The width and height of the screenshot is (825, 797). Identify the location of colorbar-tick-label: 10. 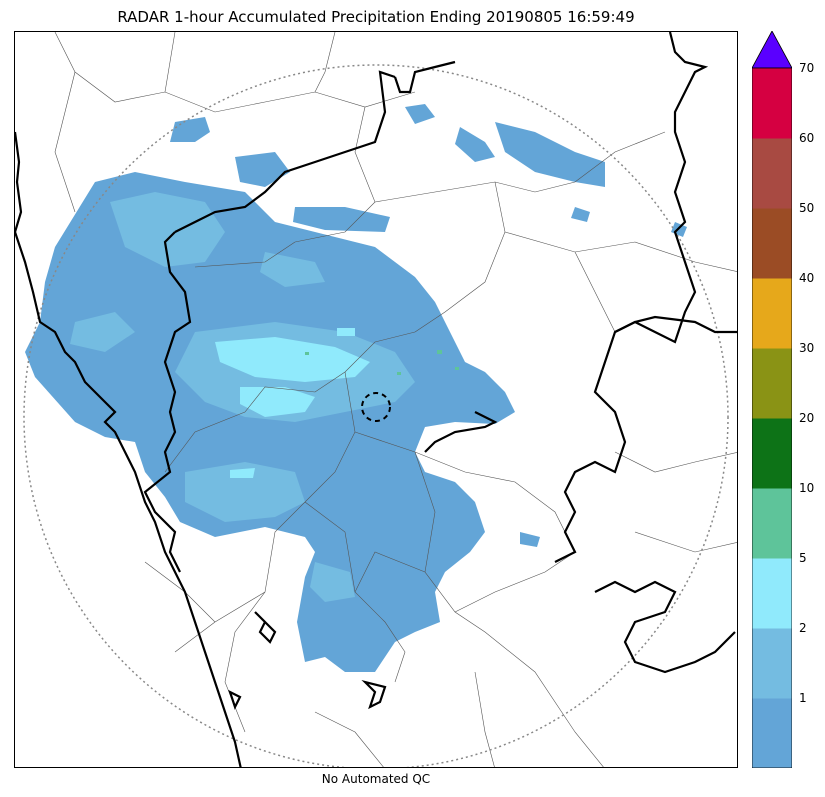
(807, 488).